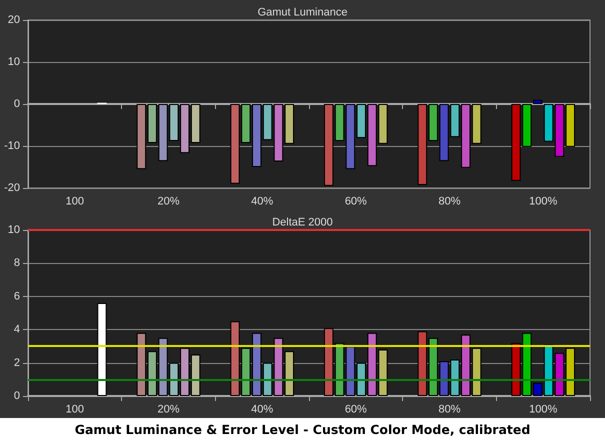  I want to click on y-tick-label: -20, so click(12, 188).